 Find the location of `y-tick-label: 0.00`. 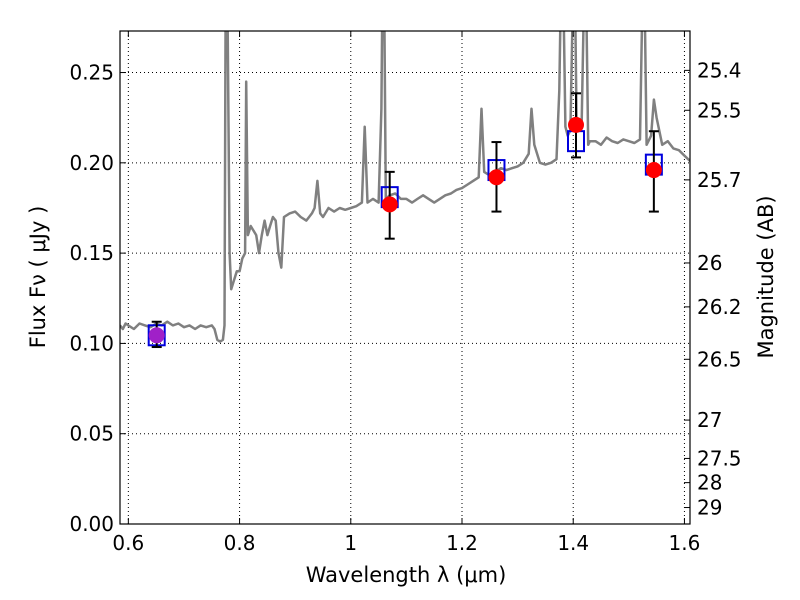

y-tick-label: 0.00 is located at coordinates (91, 524).